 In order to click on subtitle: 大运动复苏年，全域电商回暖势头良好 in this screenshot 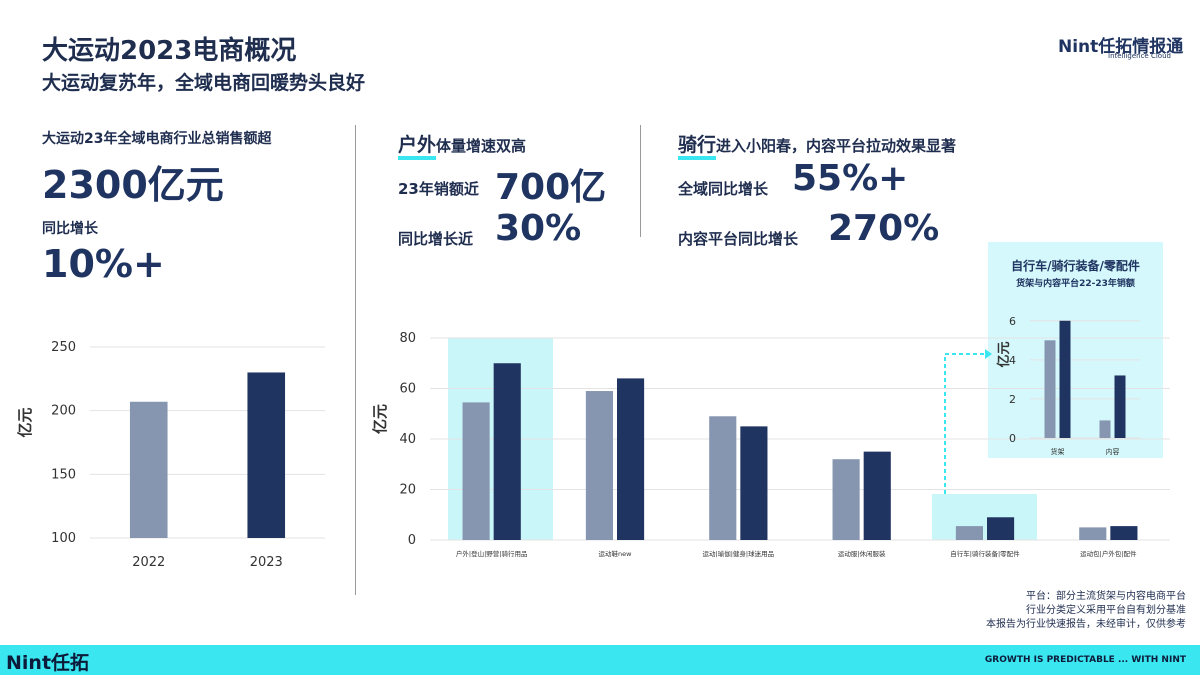, I will do `click(204, 83)`.